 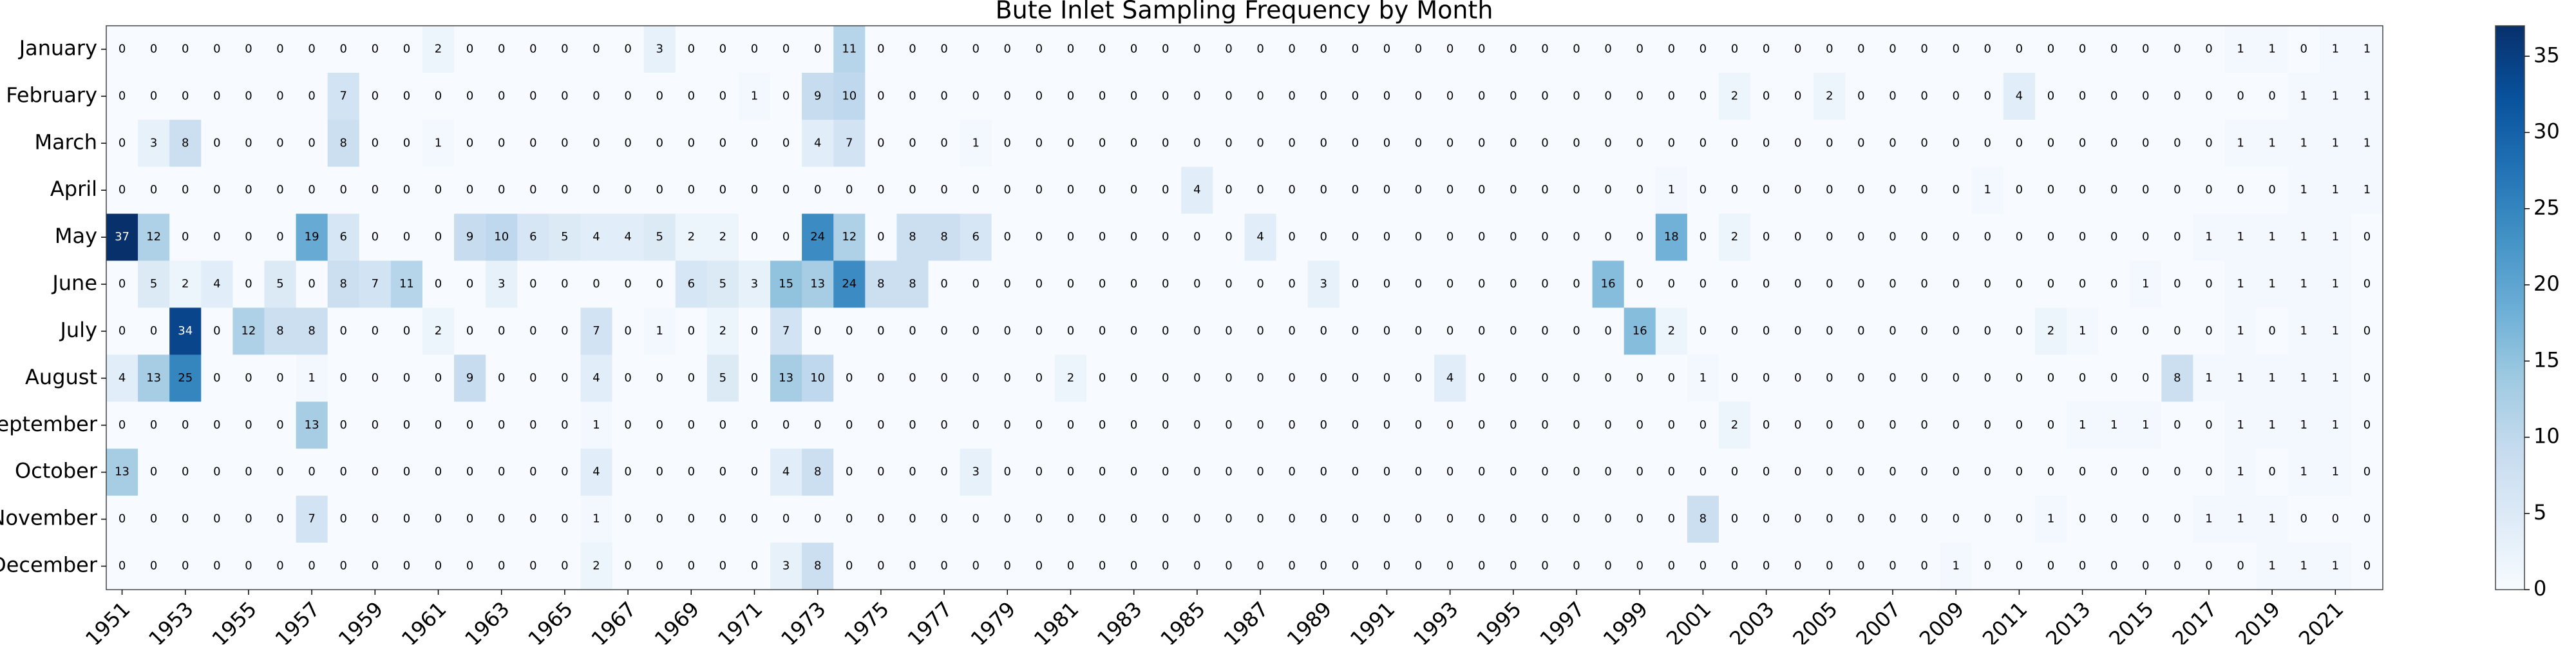 I want to click on x-tick-label: 1991, so click(x=1372, y=620).